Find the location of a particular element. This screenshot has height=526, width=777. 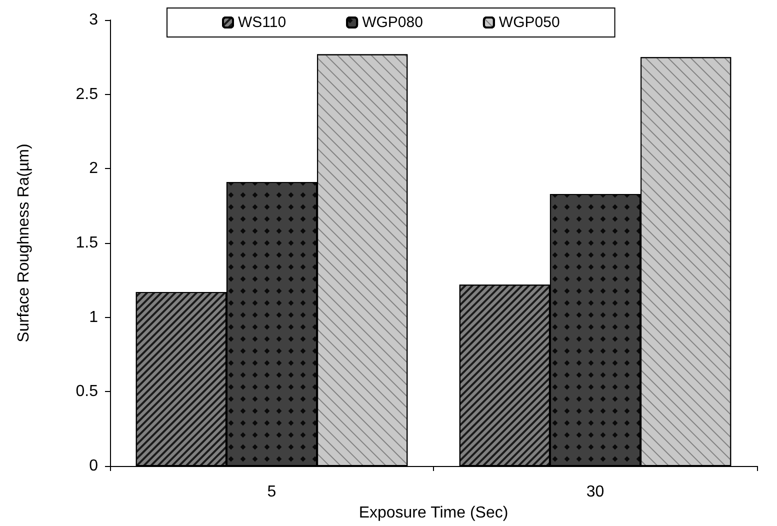

y-tick-label: 0 is located at coordinates (93, 466).